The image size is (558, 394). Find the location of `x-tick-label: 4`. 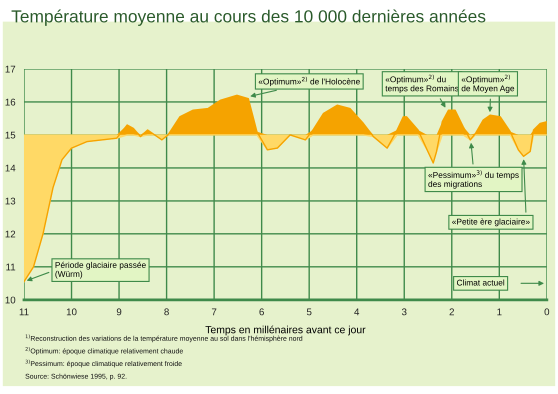

x-tick-label: 4 is located at coordinates (357, 312).